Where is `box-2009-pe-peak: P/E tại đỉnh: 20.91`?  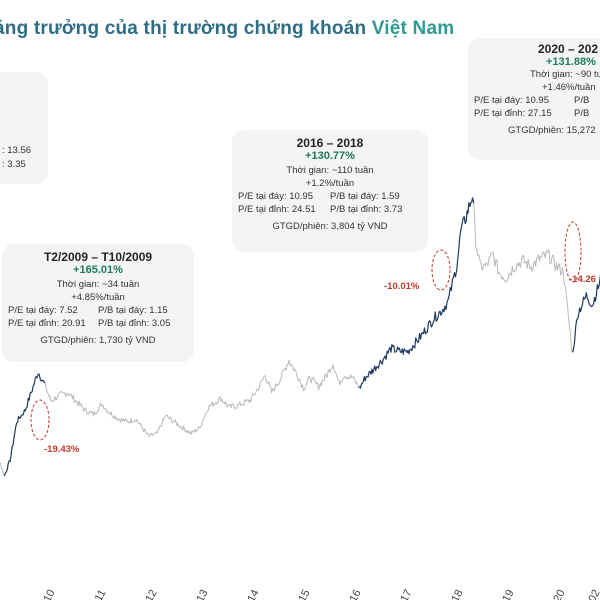
box-2009-pe-peak: P/E tại đỉnh: 20.91 is located at coordinates (47, 323).